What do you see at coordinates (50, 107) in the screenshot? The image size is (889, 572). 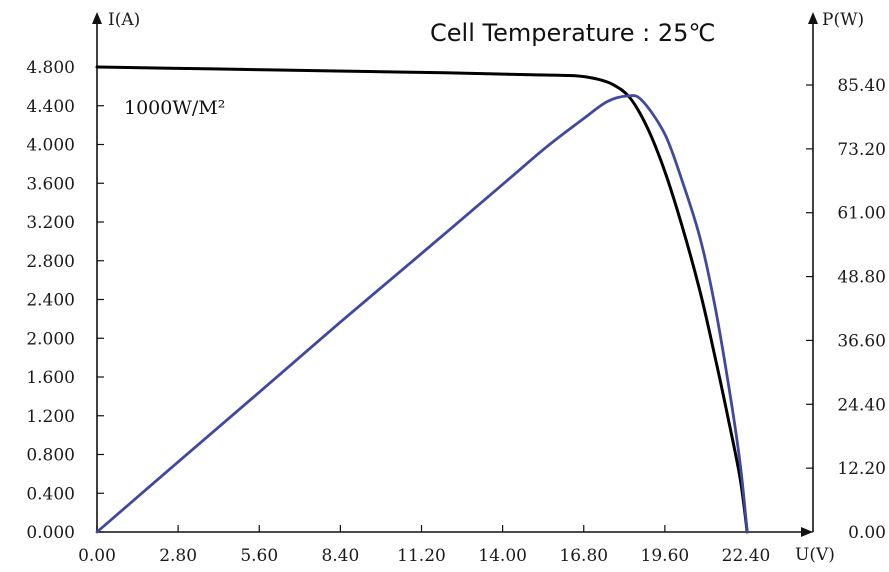 I see `y-left-tick-label: 4.400` at bounding box center [50, 107].